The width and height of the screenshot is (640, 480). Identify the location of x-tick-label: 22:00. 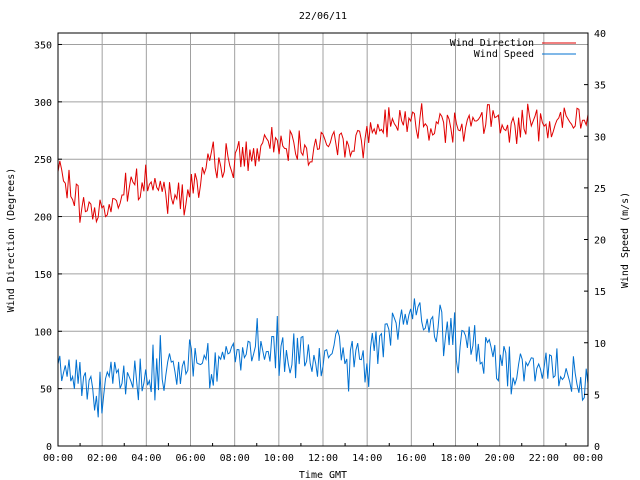
(544, 458).